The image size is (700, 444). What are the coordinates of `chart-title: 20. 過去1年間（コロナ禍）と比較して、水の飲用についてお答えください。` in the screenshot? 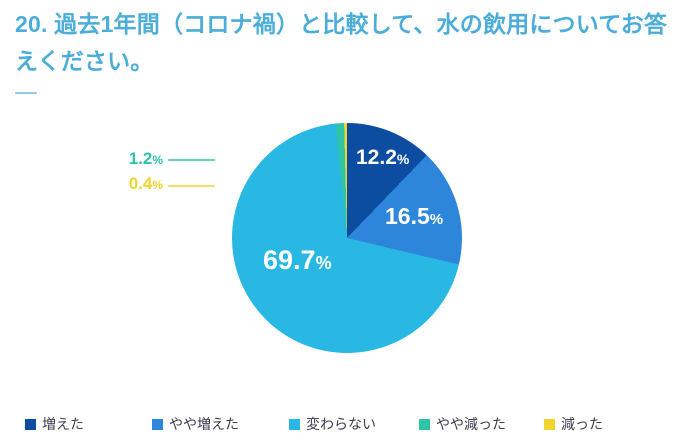 It's located at (341, 43).